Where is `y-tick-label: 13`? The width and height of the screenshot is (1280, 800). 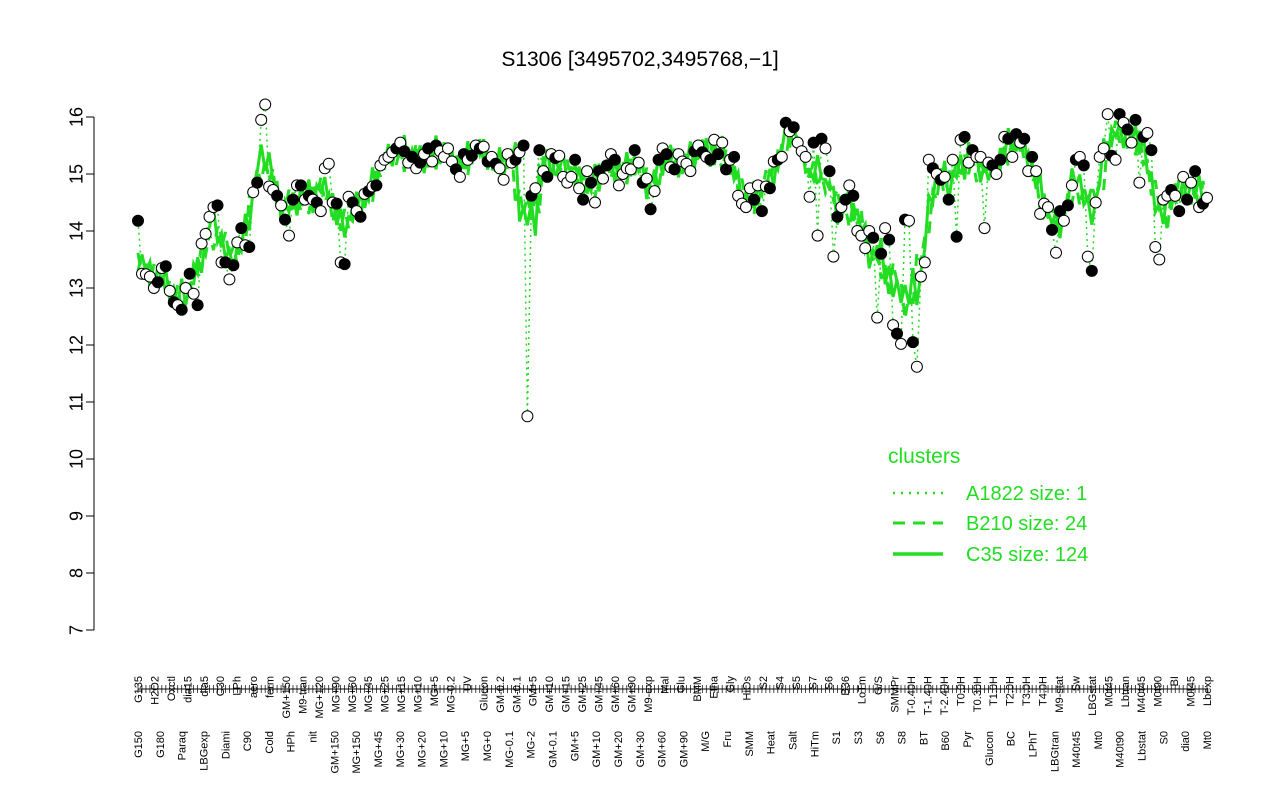
y-tick-label: 13 is located at coordinates (76, 288).